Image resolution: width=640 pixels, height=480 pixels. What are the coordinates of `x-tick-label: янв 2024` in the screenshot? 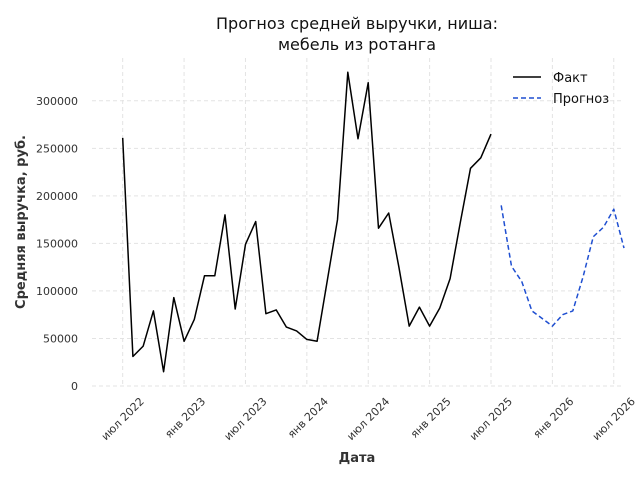 It's located at (308, 418).